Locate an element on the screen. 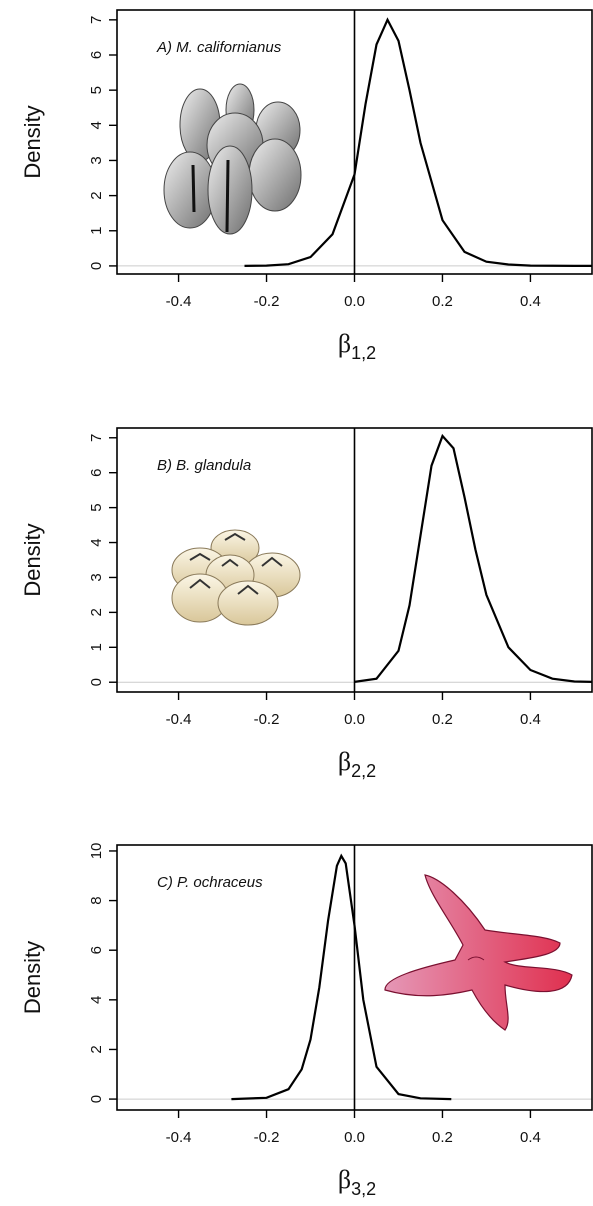  x-axis-label: β3,2 is located at coordinates (357, 1182).